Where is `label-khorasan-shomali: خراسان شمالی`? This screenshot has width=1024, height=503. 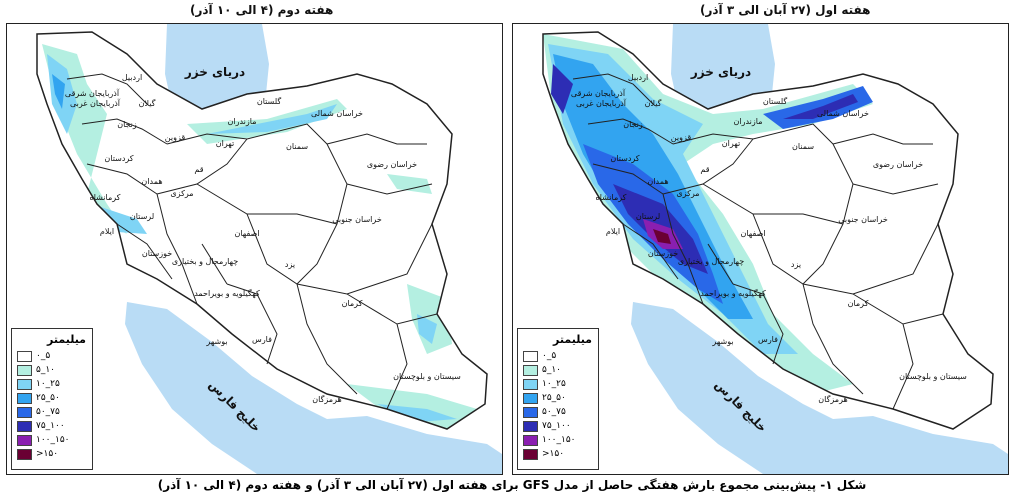 label-khorasan-shomali: خراسان شمالی is located at coordinates (337, 113).